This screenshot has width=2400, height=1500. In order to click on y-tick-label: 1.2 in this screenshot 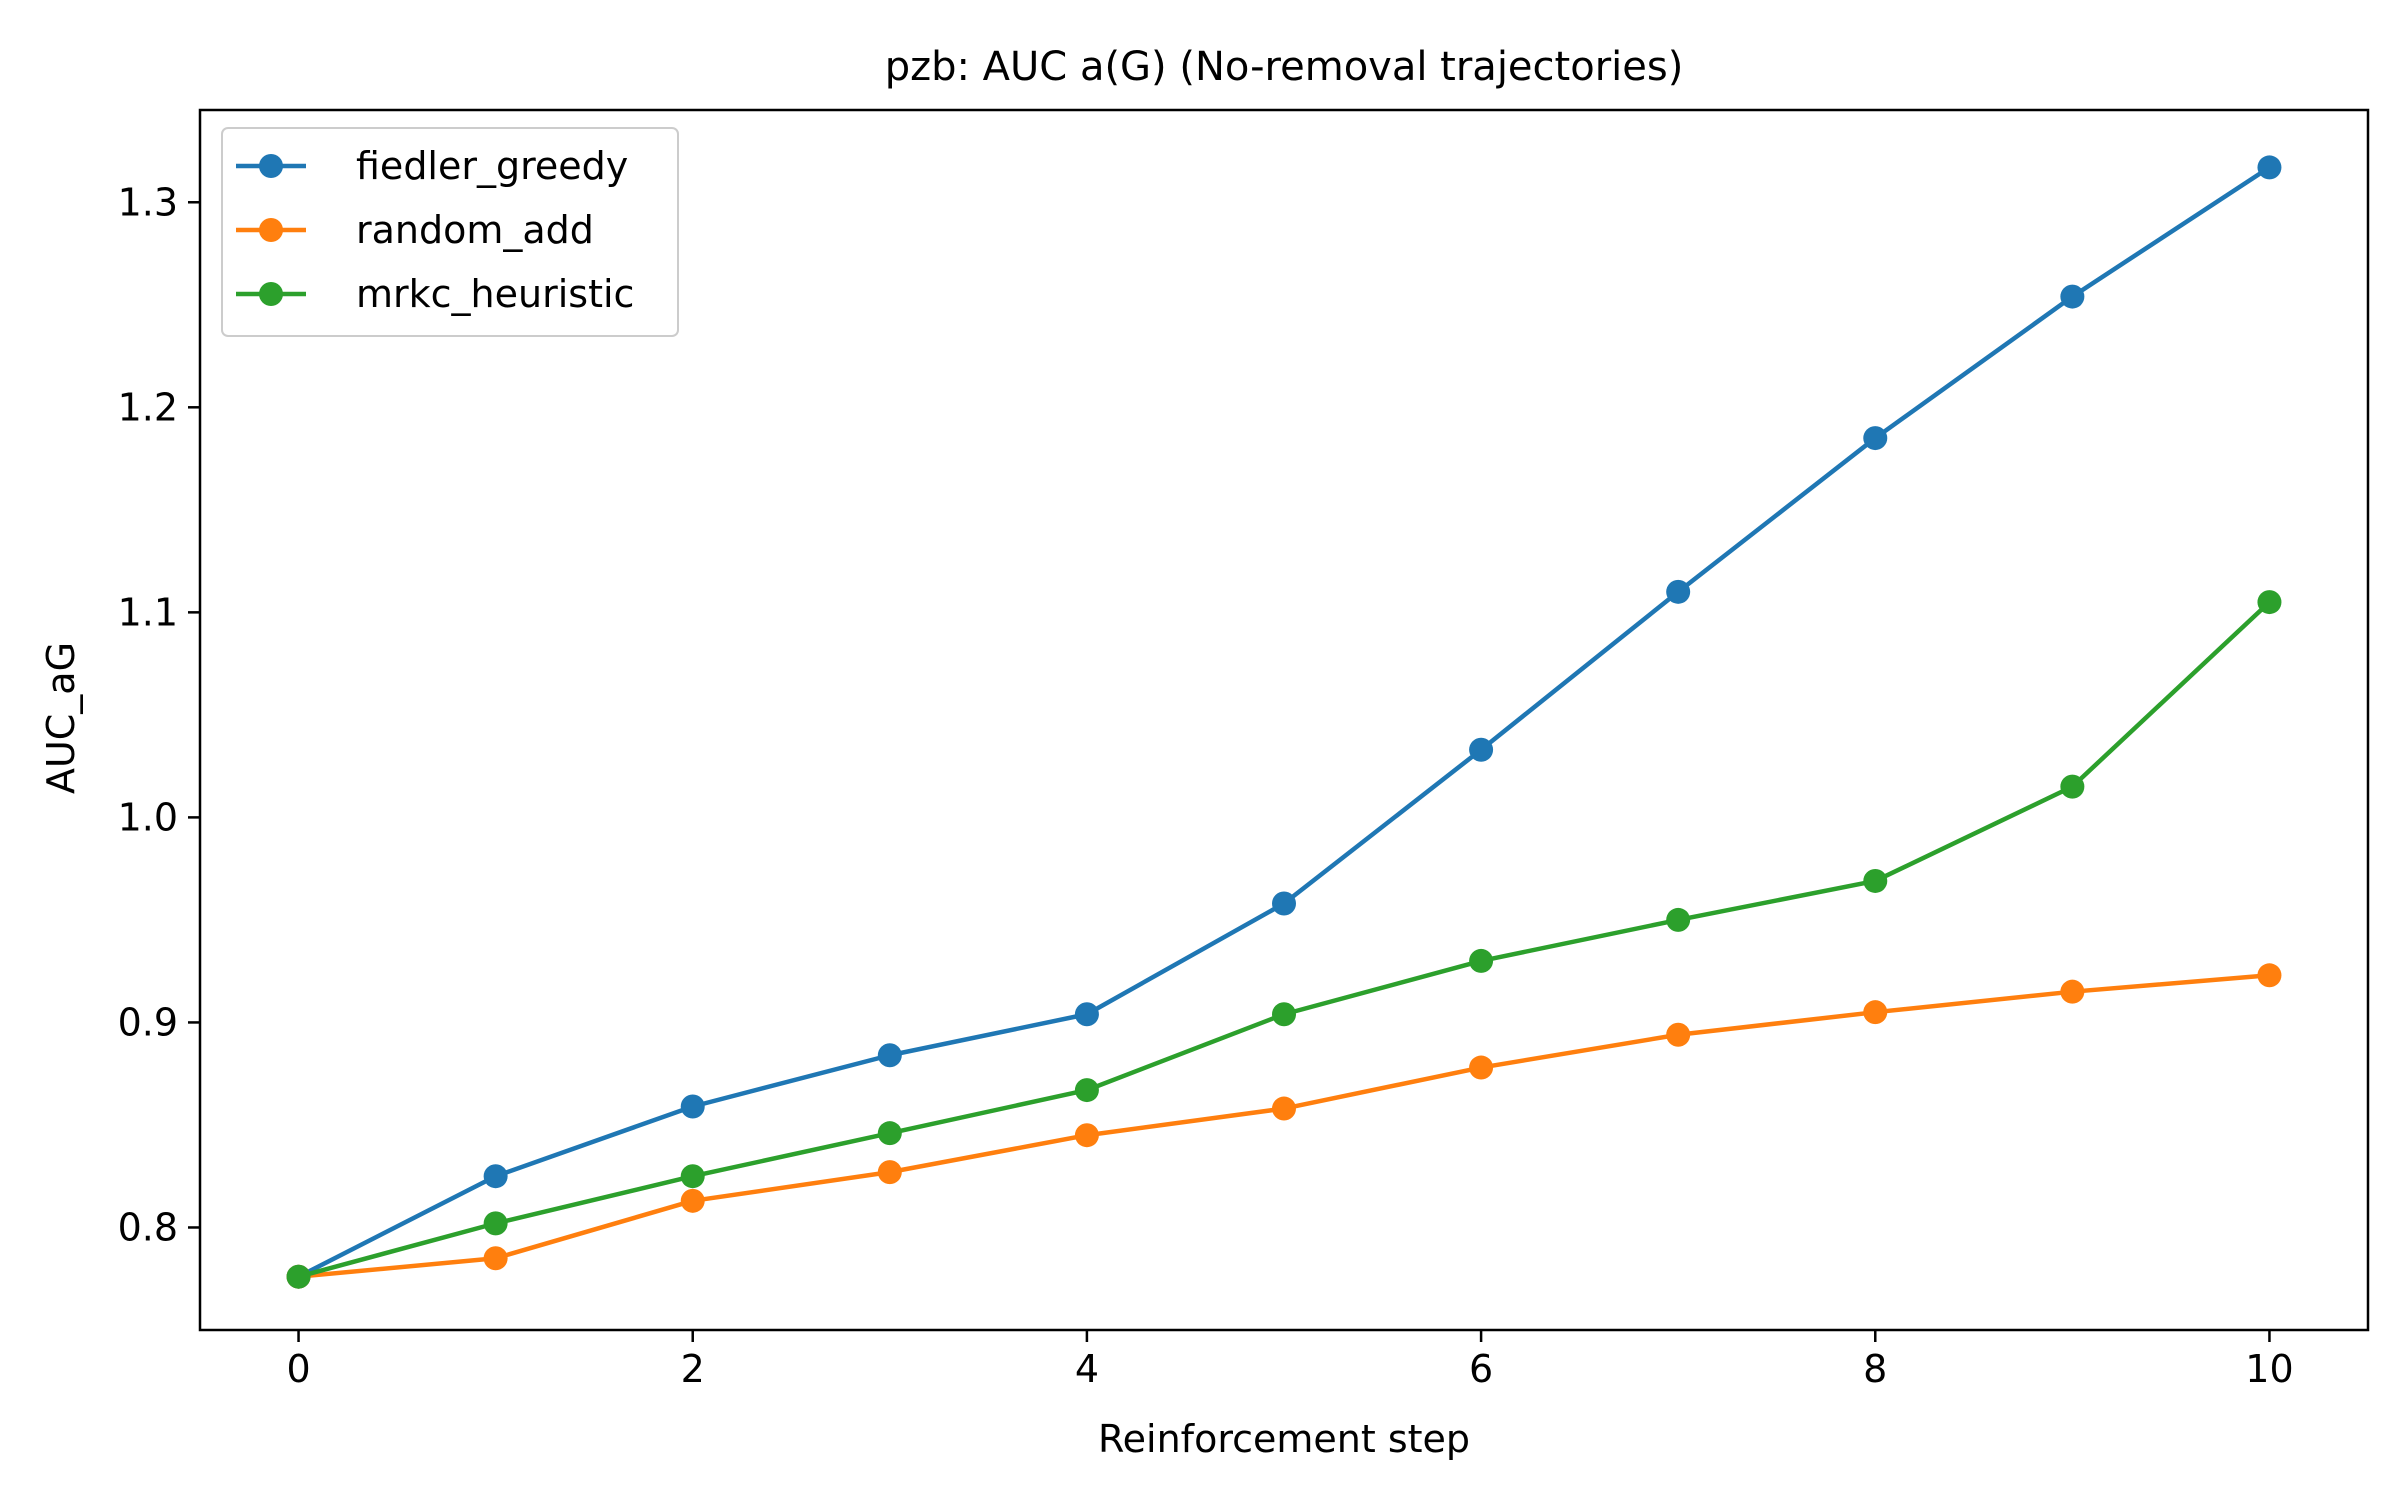, I will do `click(148, 407)`.